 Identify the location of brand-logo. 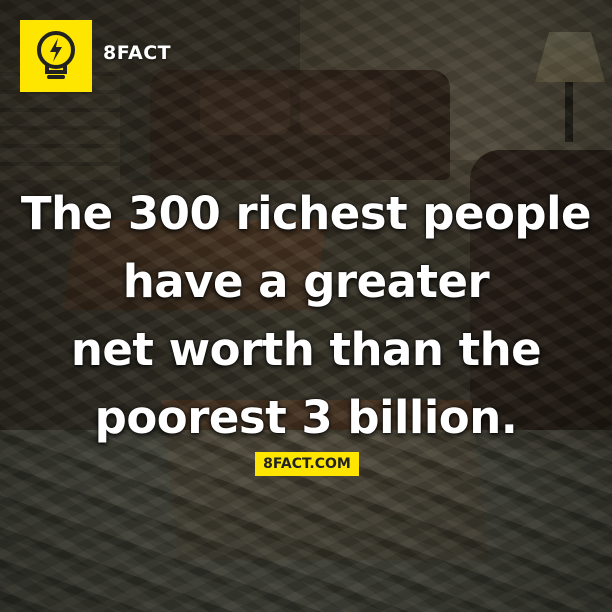
(56, 56).